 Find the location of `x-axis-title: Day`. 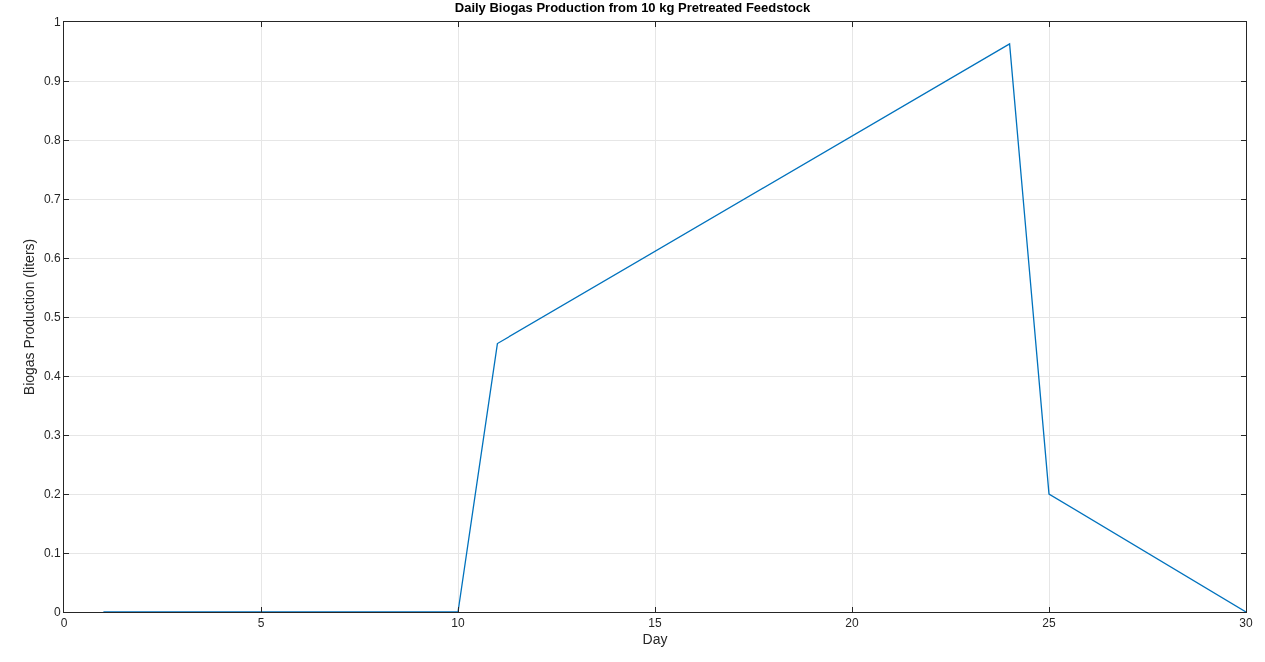

x-axis-title: Day is located at coordinates (655, 638).